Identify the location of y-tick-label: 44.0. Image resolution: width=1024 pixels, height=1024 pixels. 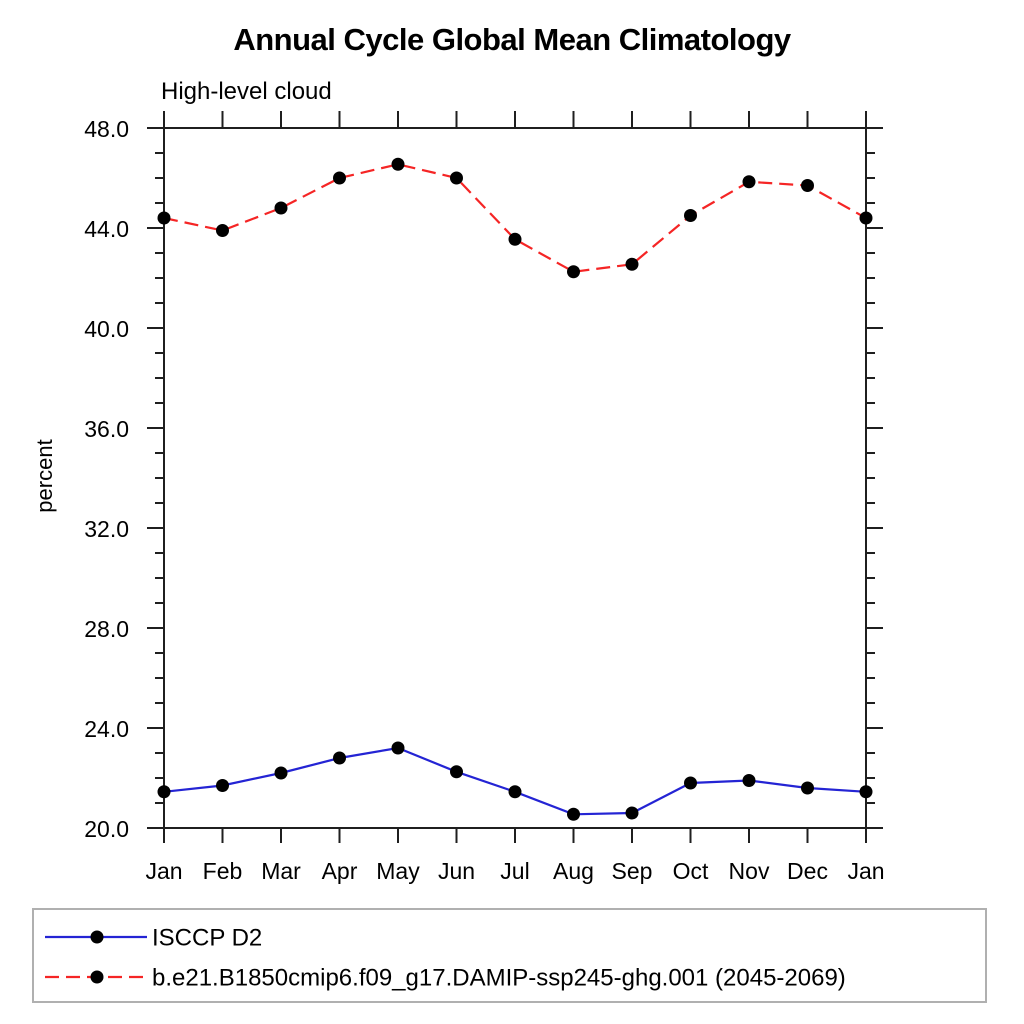
(106, 229).